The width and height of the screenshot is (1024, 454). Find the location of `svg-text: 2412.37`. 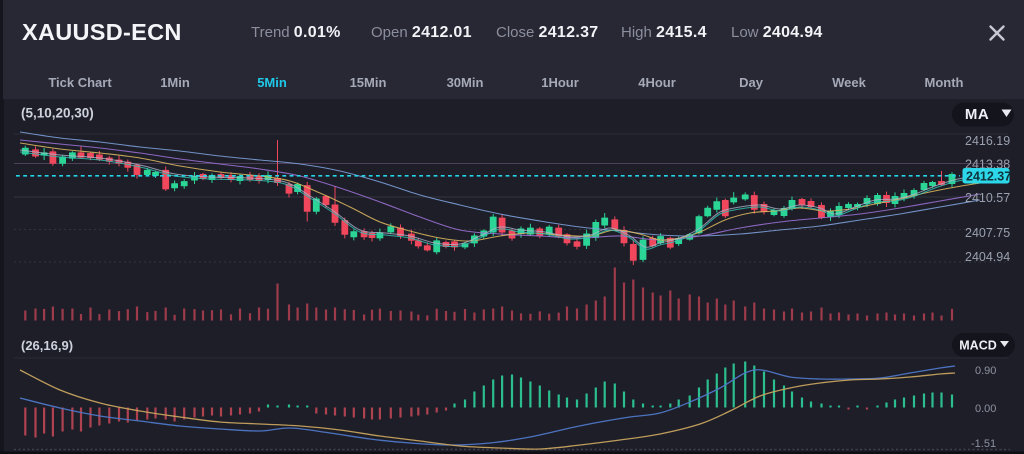

svg-text: 2412.37 is located at coordinates (988, 177).